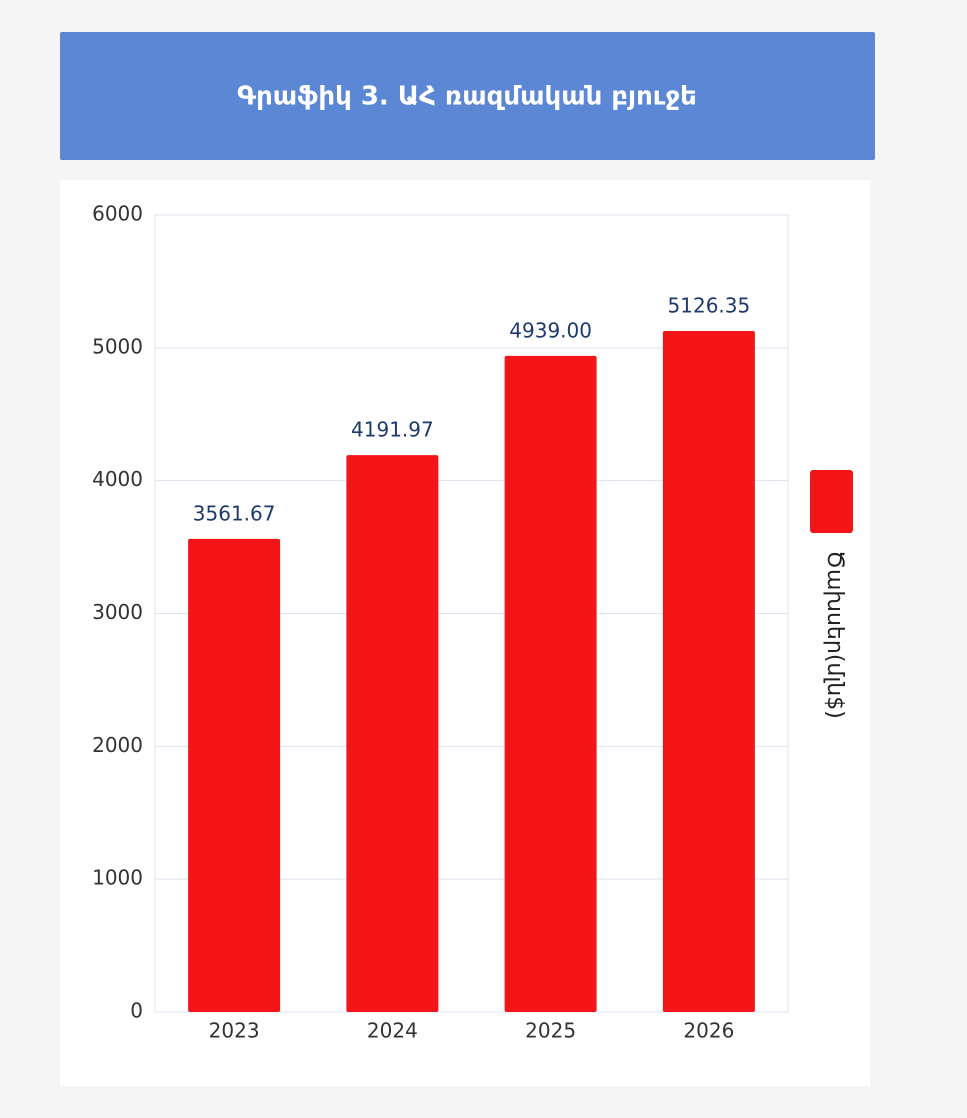  Describe the element at coordinates (117, 346) in the screenshot. I see `y-tick-label: 5000` at that location.